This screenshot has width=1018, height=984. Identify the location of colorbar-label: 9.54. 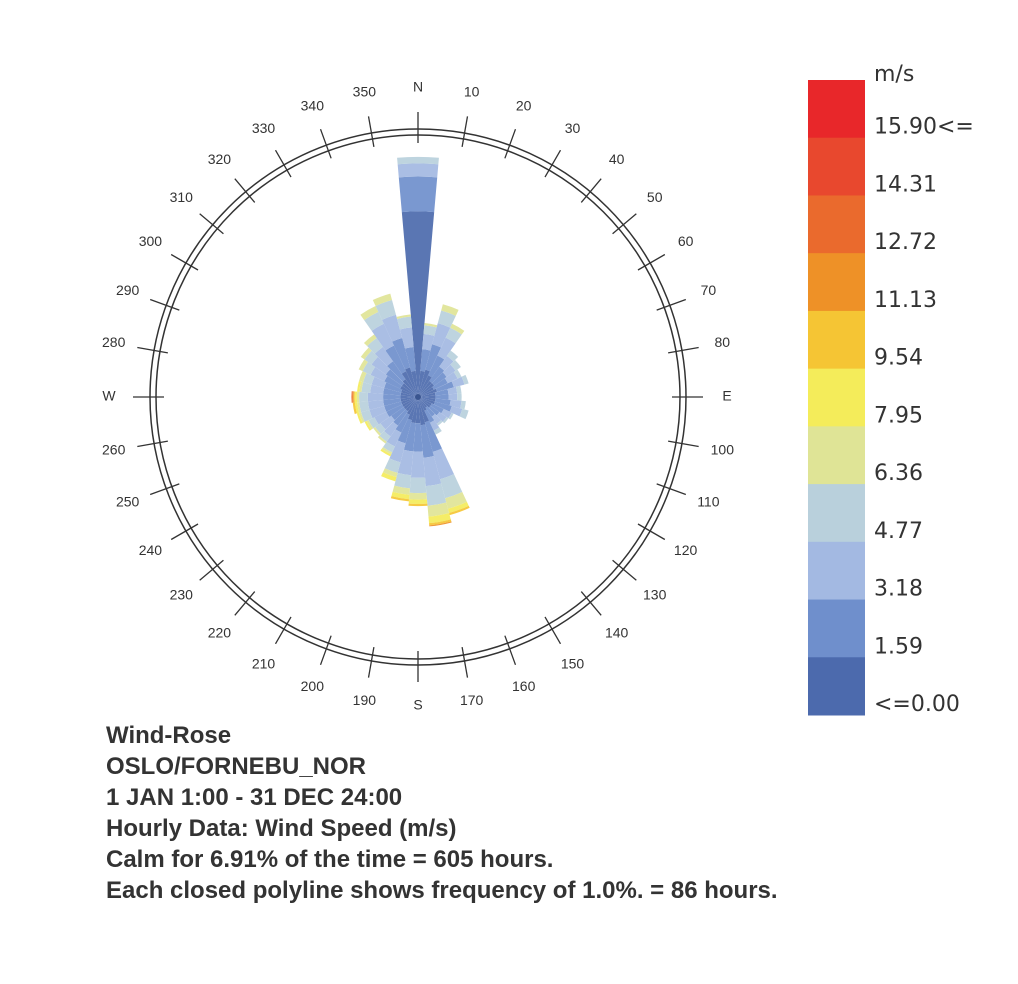
(898, 358).